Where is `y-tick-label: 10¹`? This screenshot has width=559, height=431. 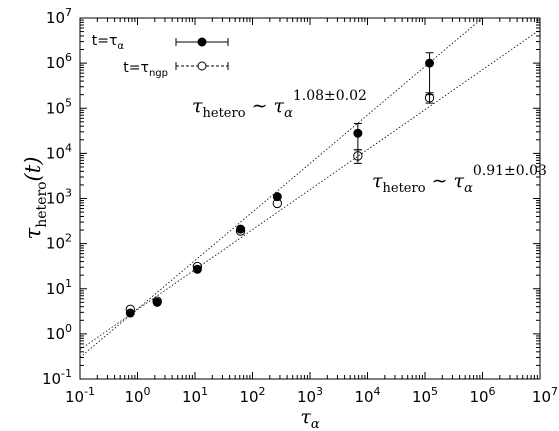
y-tick-label: 10¹ is located at coordinates (59, 287).